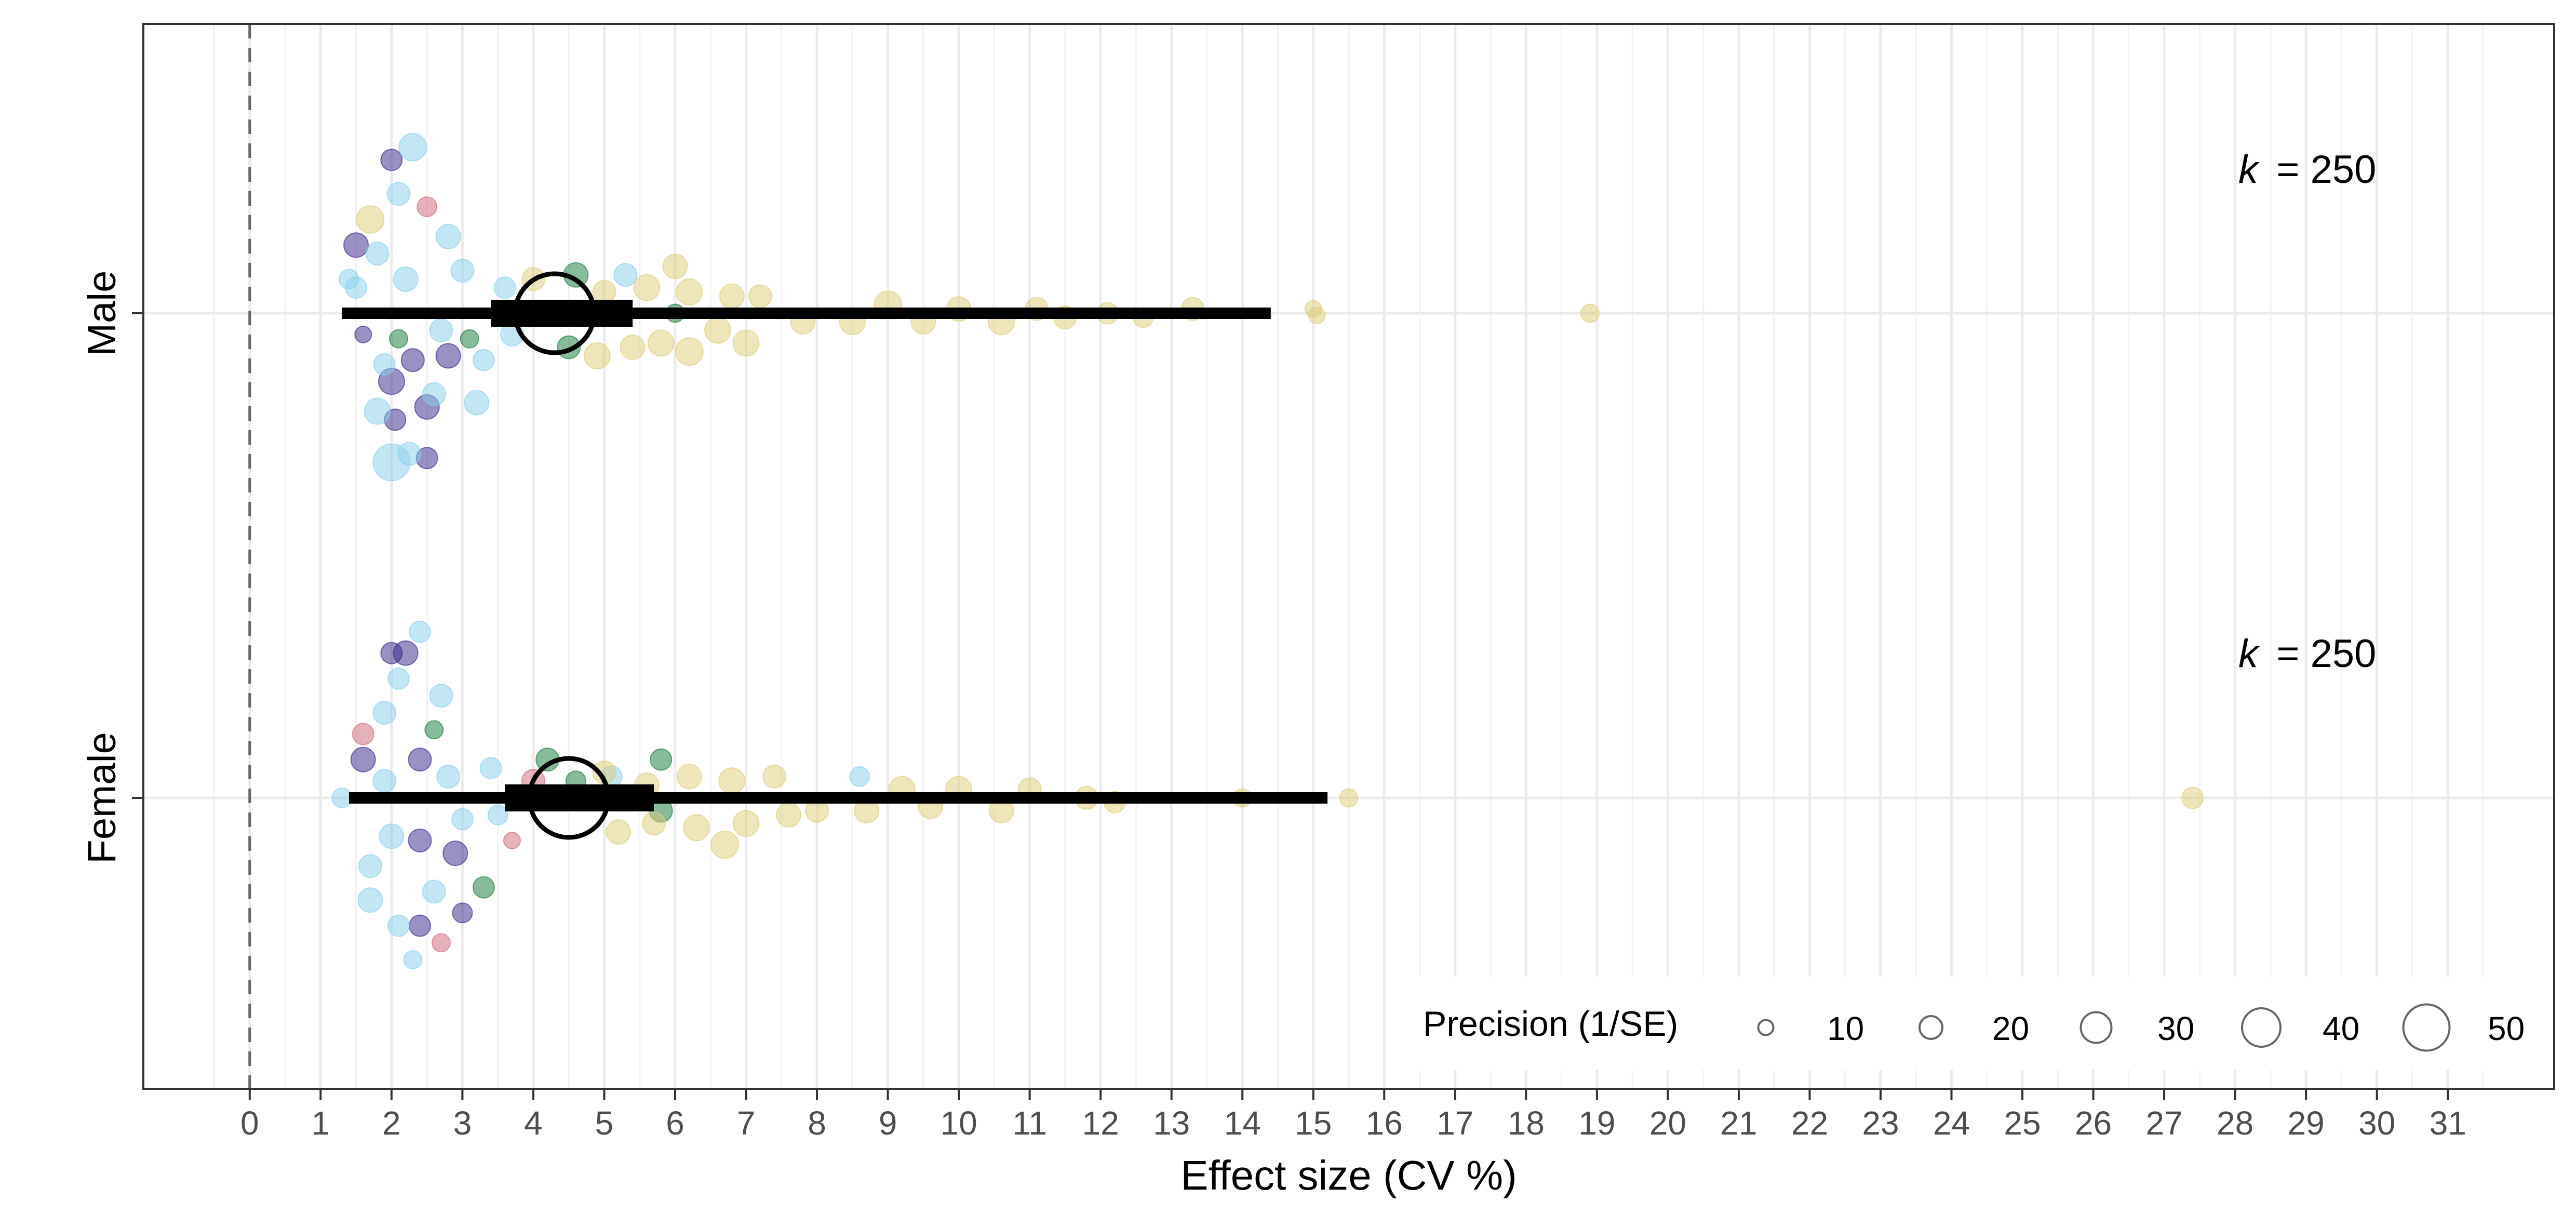  What do you see at coordinates (534, 1123) in the screenshot?
I see `x-tick-label: 4` at bounding box center [534, 1123].